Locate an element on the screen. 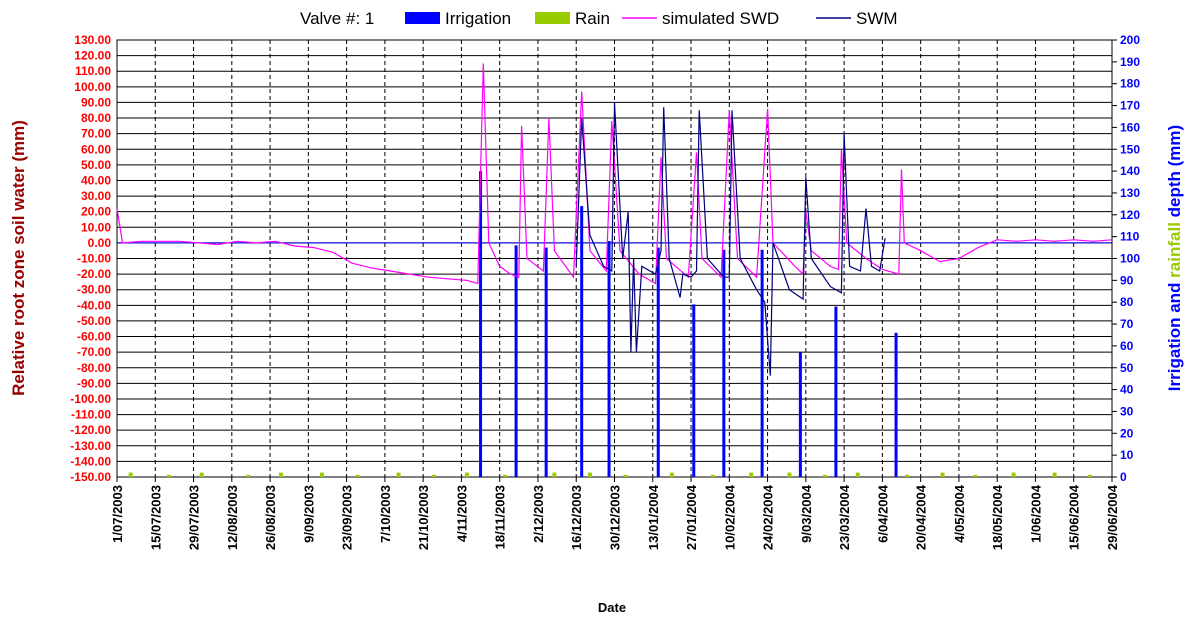  y2-tick-label: 140 is located at coordinates (1130, 171).